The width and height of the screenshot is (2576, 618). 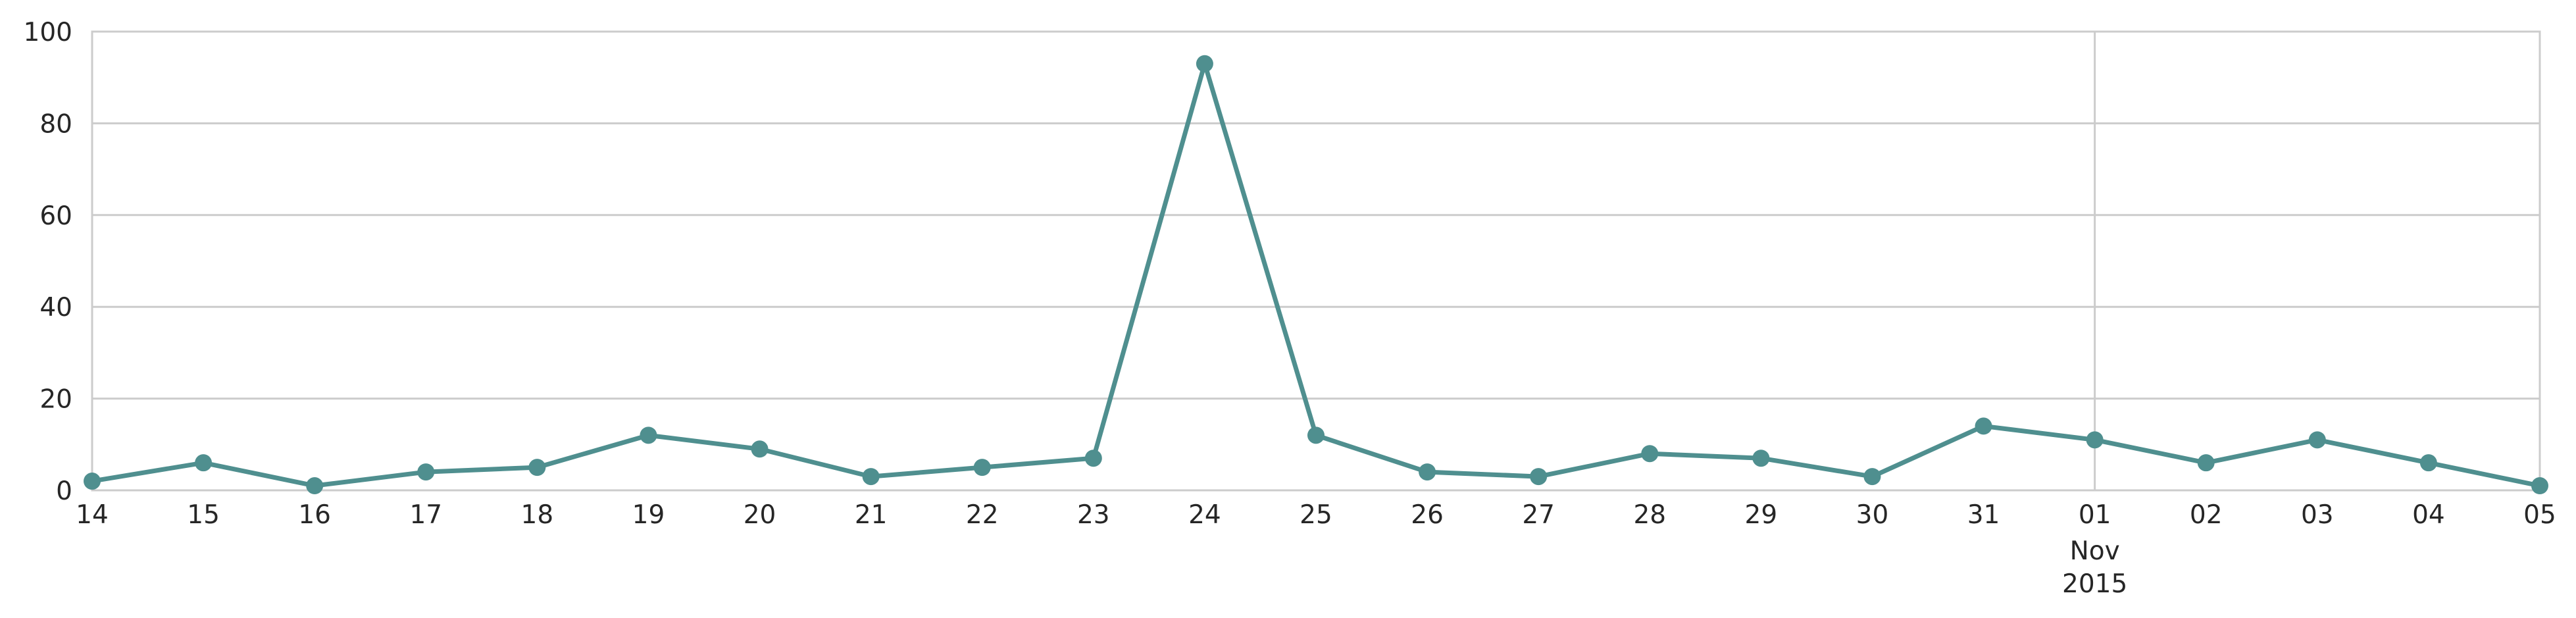 What do you see at coordinates (2206, 515) in the screenshot?
I see `x-tick-label: 02` at bounding box center [2206, 515].